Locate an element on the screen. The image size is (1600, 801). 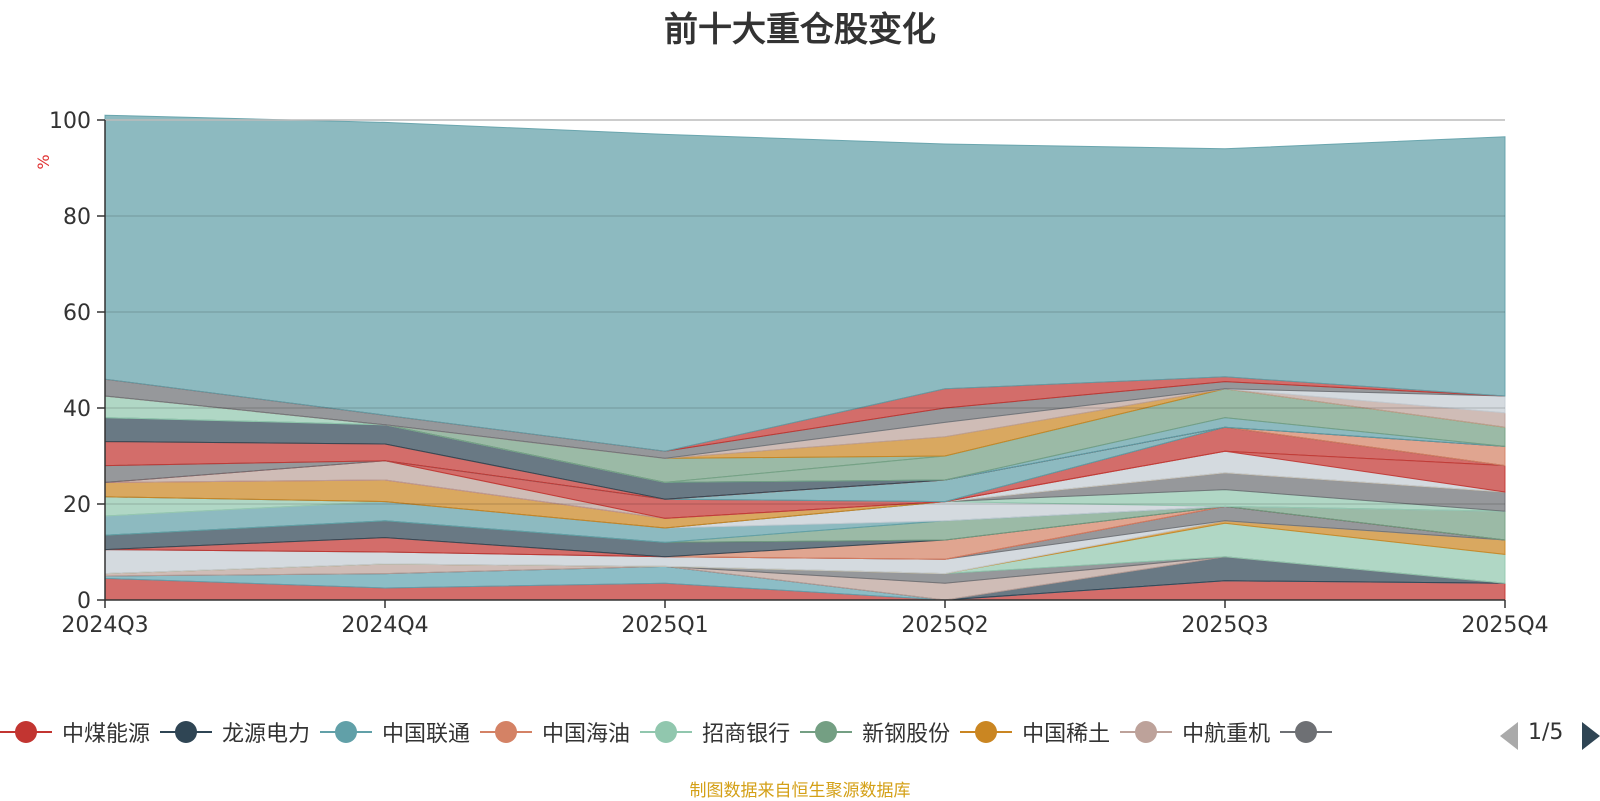
x-tick-label: 2025Q3 is located at coordinates (1224, 625).